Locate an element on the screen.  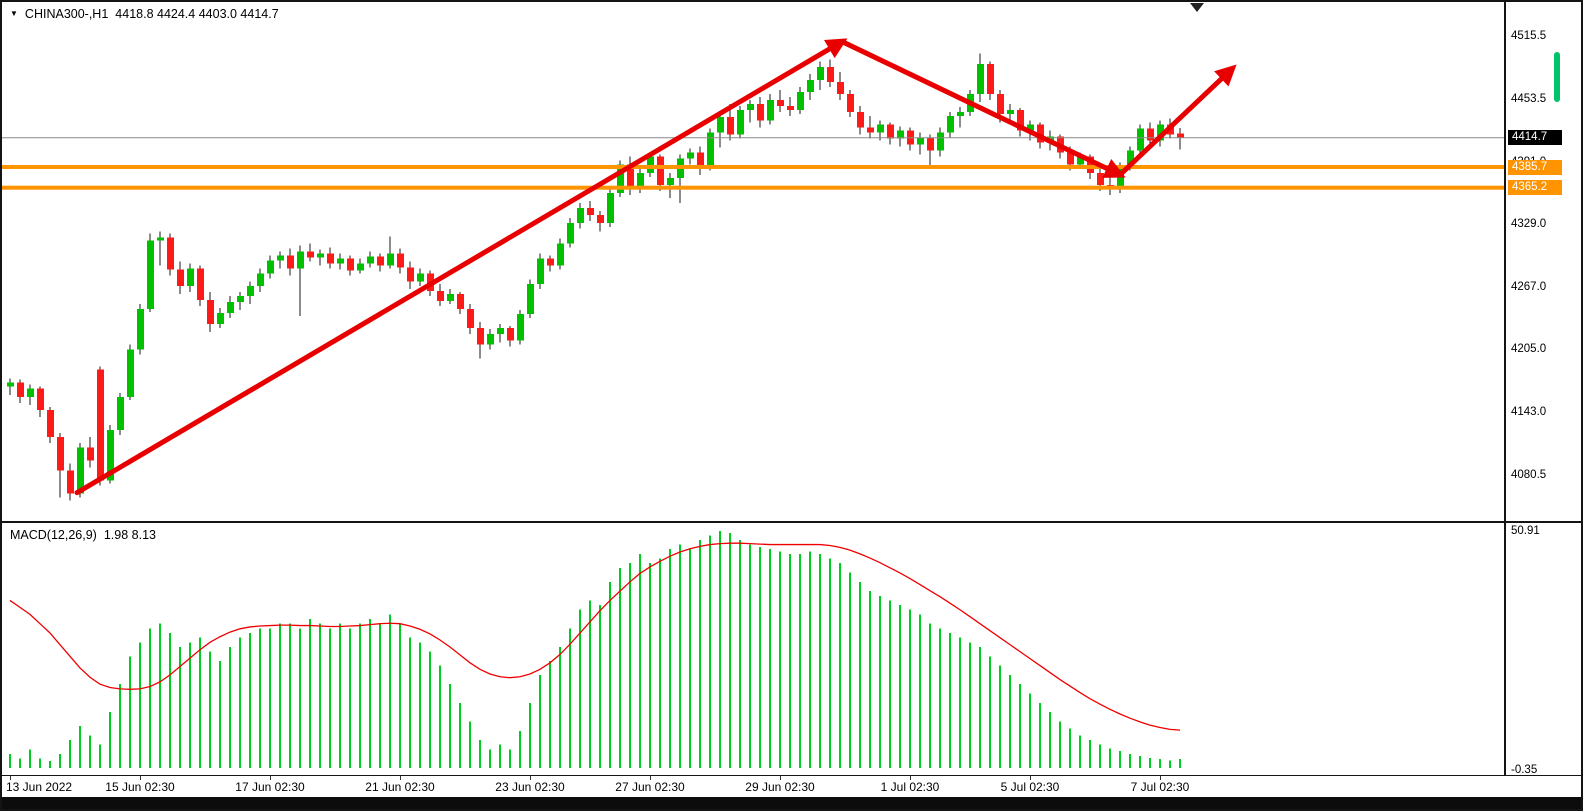
time-axis-label: 21 Jun 02:30 is located at coordinates (400, 787).